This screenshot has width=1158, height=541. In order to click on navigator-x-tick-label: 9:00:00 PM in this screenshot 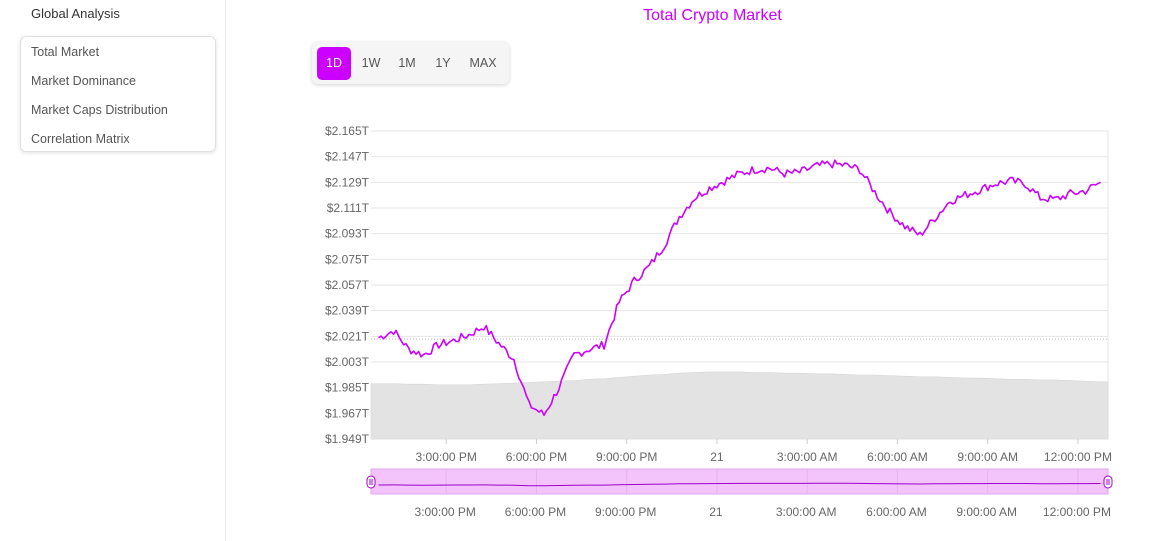, I will do `click(625, 512)`.